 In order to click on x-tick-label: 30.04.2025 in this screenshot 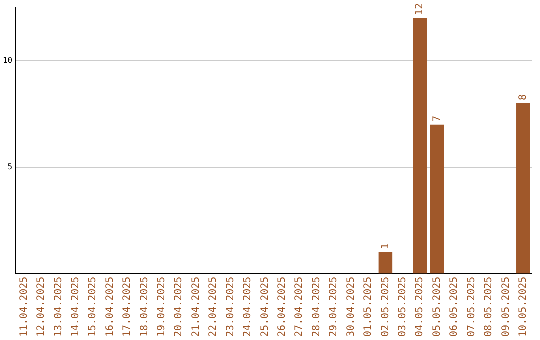, I will do `click(351, 307)`.